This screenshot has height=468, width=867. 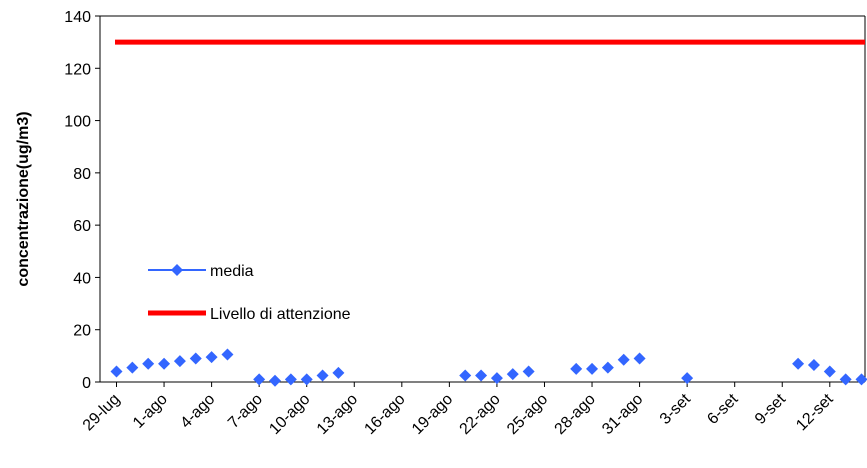 I want to click on x-tick-label: 25-ago, so click(x=527, y=414).